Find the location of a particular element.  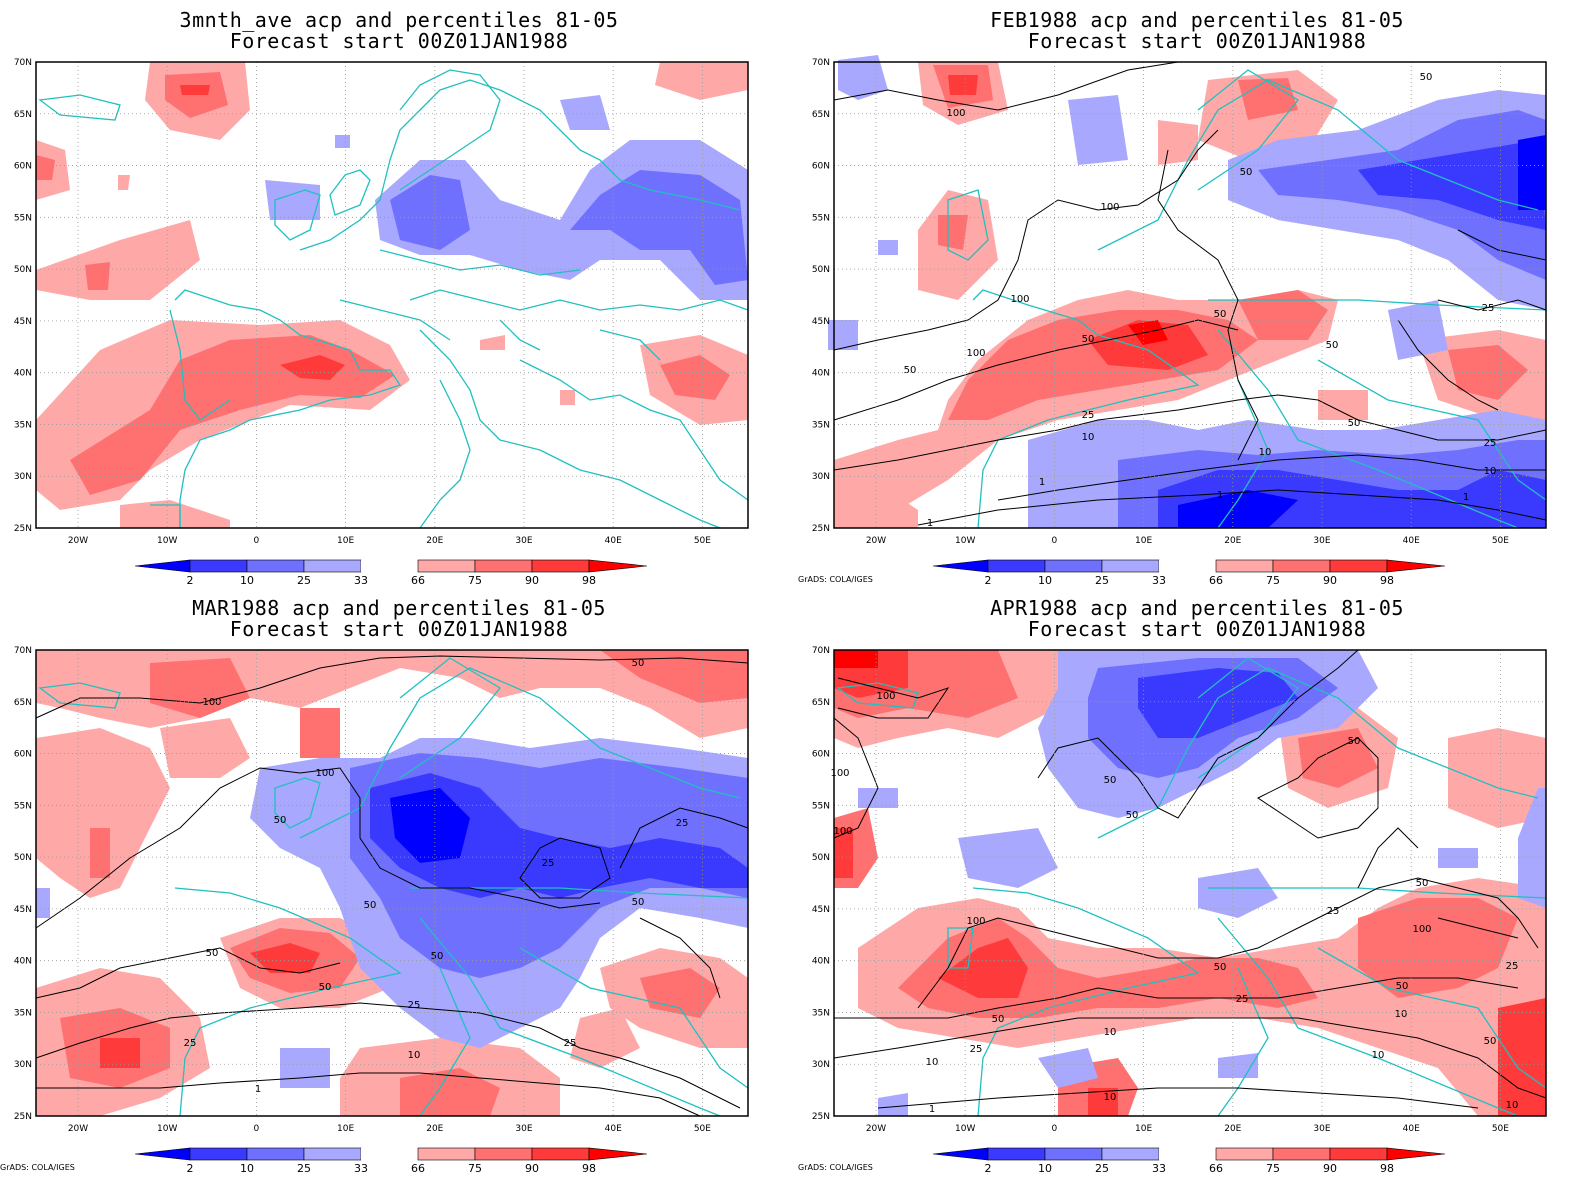

lat-tick-label: 35N is located at coordinates (821, 425).